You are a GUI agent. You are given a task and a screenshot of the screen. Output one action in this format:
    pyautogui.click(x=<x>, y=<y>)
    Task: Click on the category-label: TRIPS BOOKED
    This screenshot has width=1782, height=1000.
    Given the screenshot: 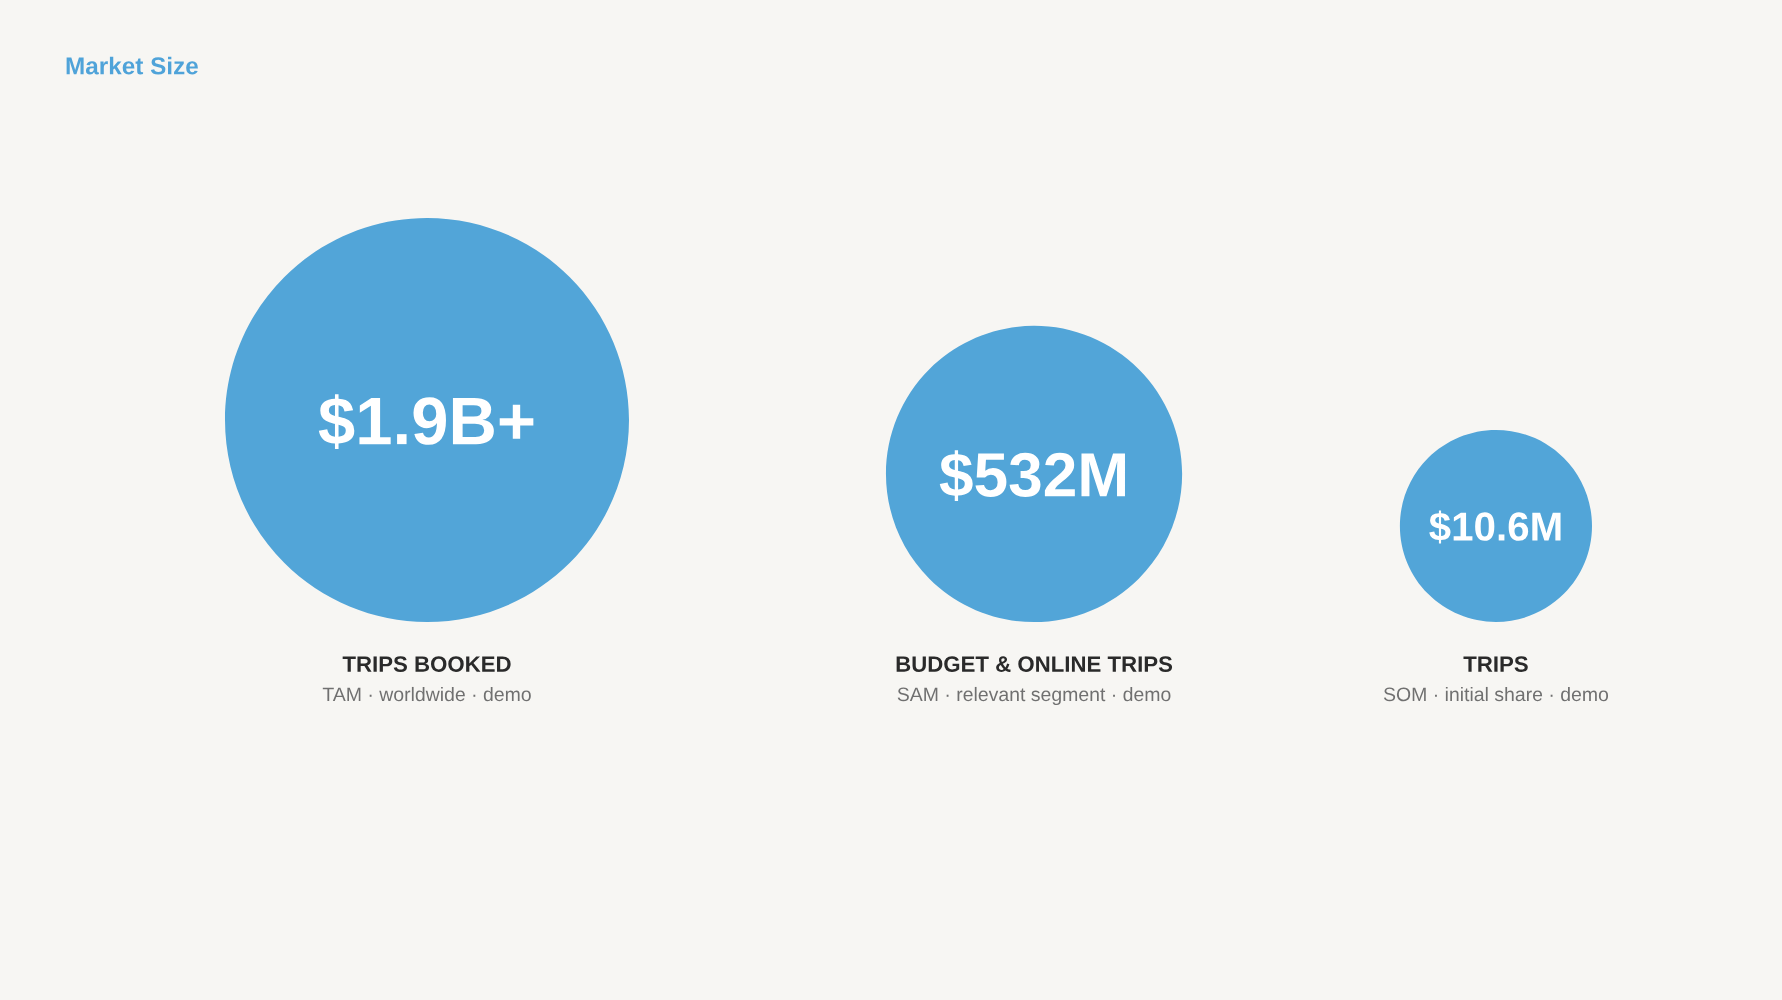 What is the action you would take?
    pyautogui.click(x=426, y=664)
    